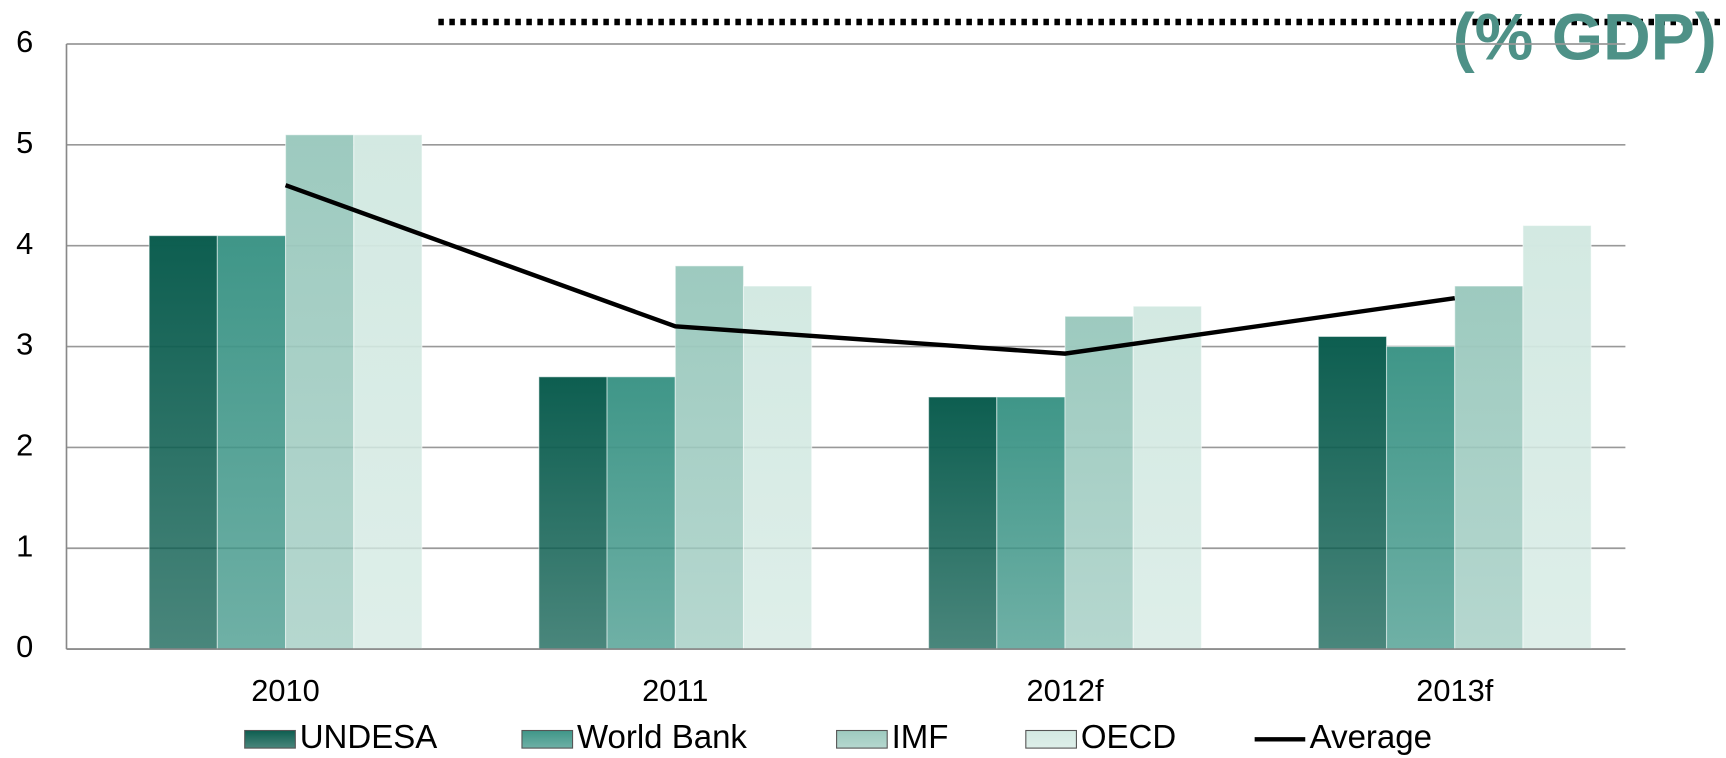  I want to click on legend-label: OECD, so click(1128, 736).